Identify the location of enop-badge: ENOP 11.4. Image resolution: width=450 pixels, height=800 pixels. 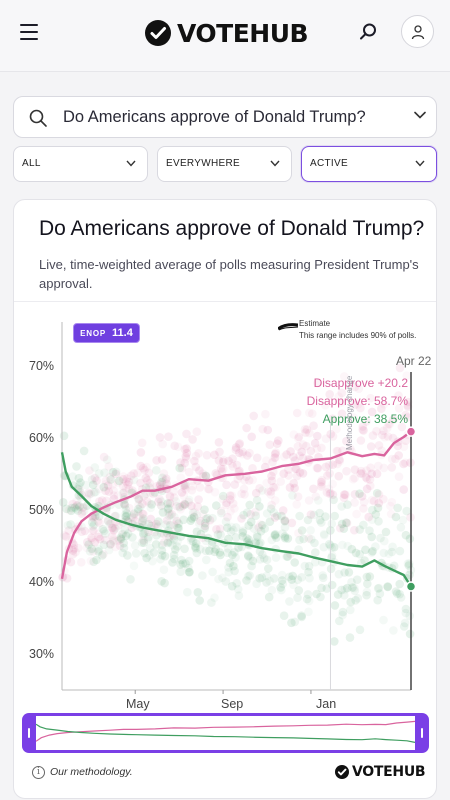
(106, 333).